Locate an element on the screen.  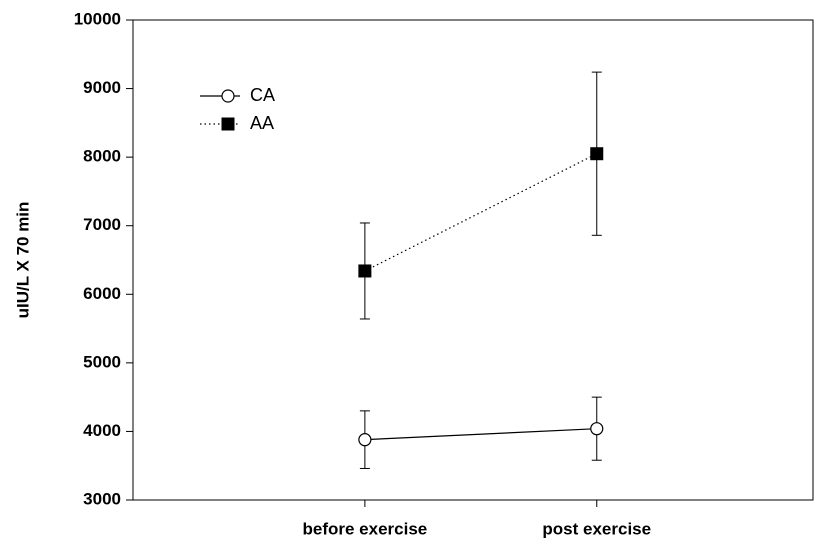
y-tick-label: 3000 is located at coordinates (102, 498).